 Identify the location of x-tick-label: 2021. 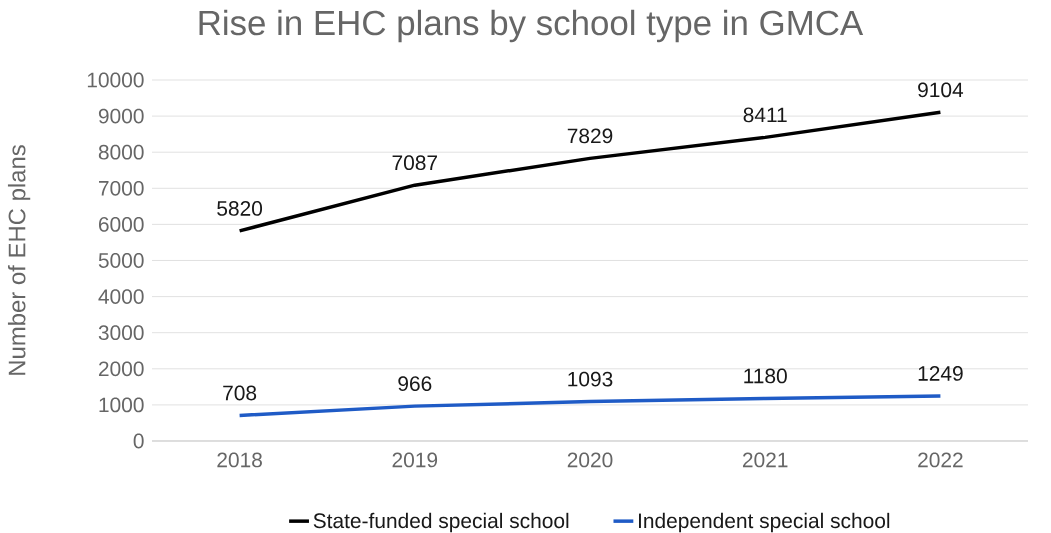
(765, 460).